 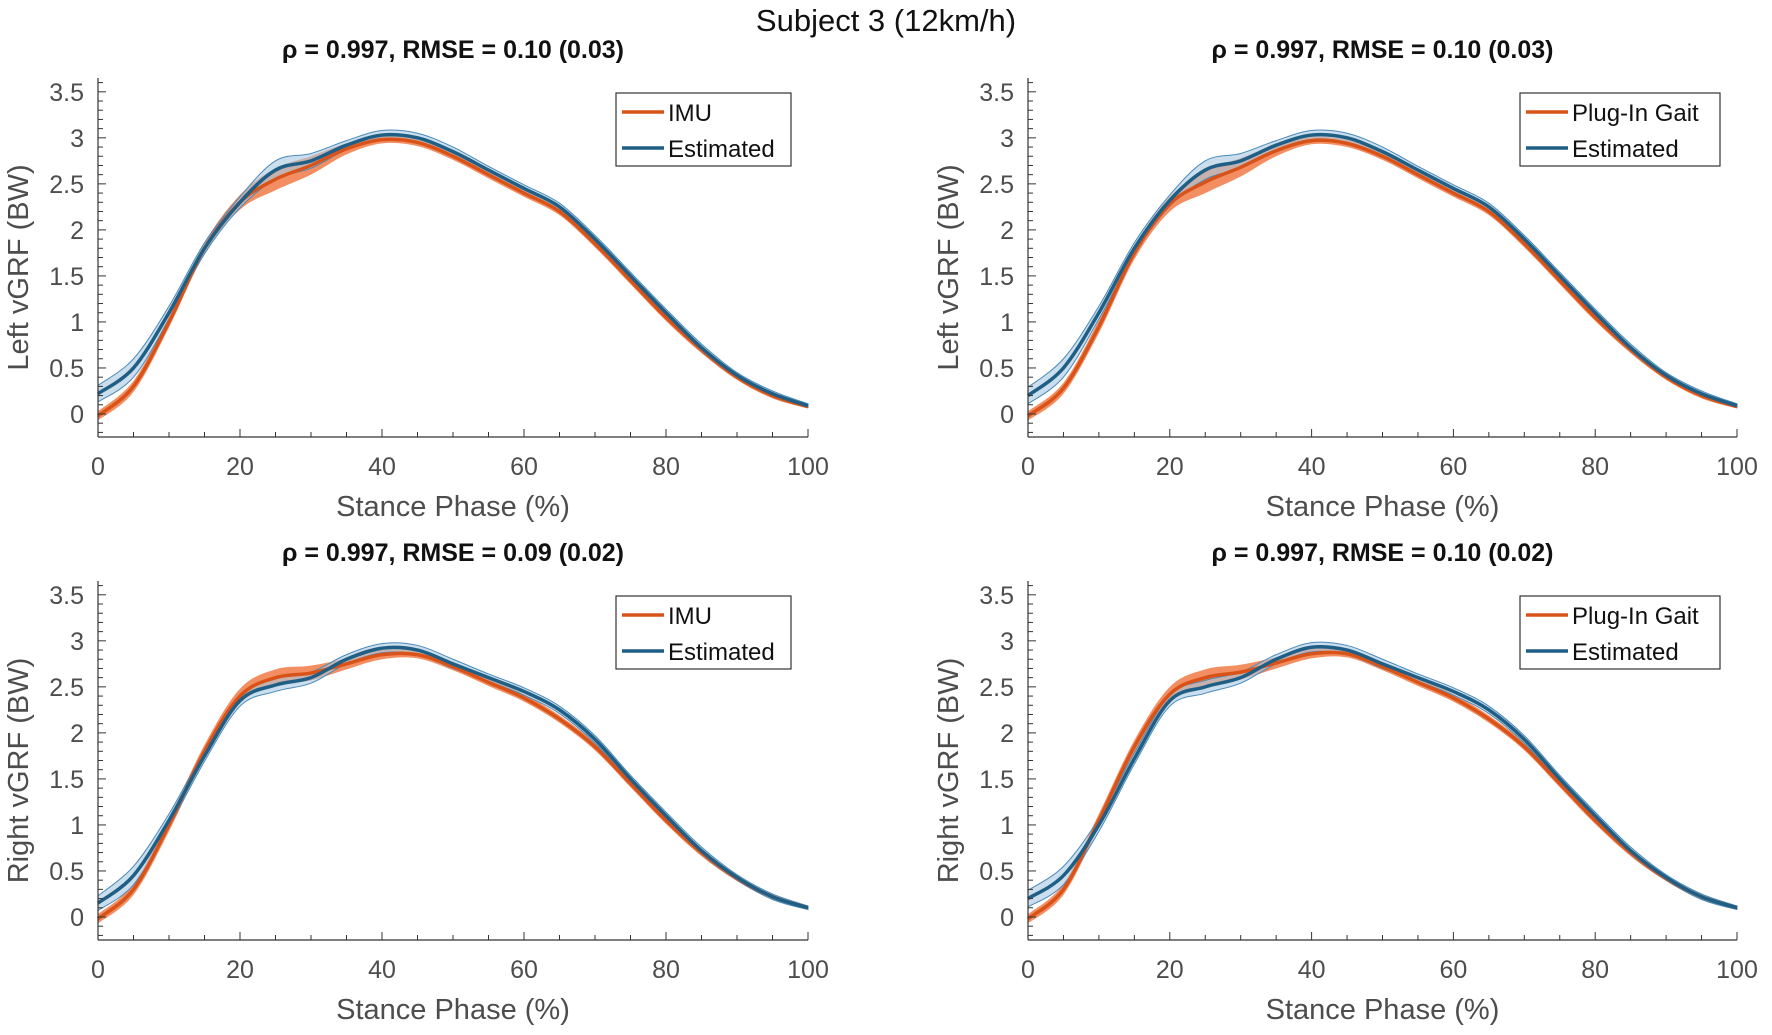 I want to click on y-axis-label: Right vGRF (BW), so click(x=19, y=771).